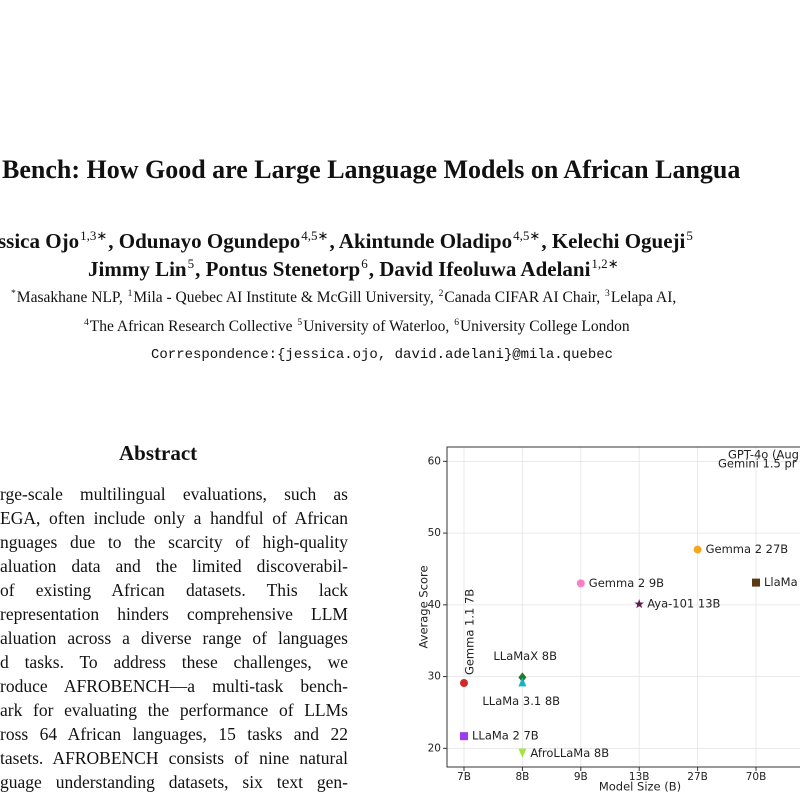 This screenshot has width=800, height=800. What do you see at coordinates (13, 293) in the screenshot?
I see `affiliation-mark: *` at bounding box center [13, 293].